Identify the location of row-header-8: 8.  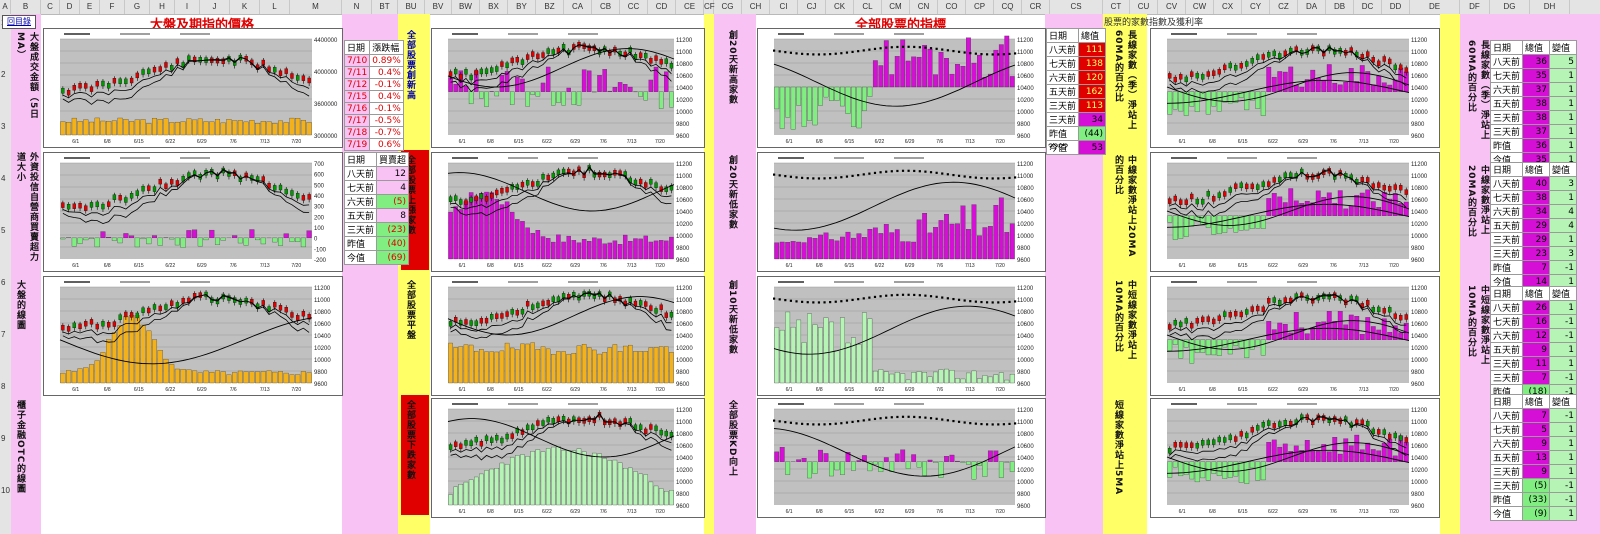
(3, 386).